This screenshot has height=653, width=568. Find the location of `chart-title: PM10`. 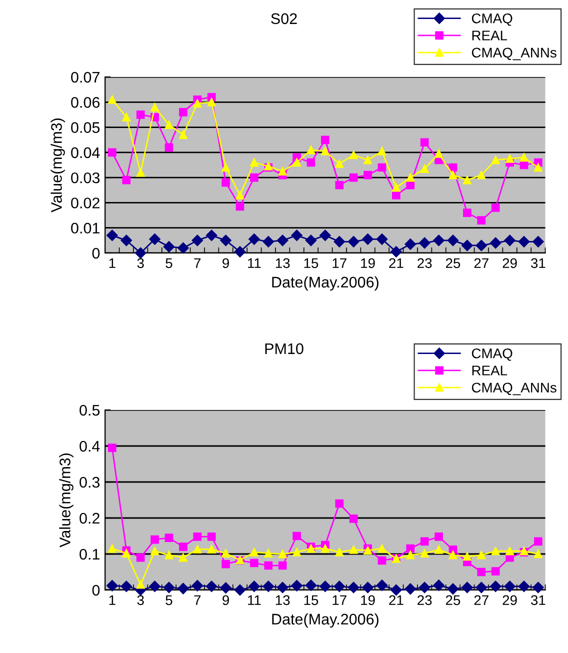

chart-title: PM10 is located at coordinates (284, 348).